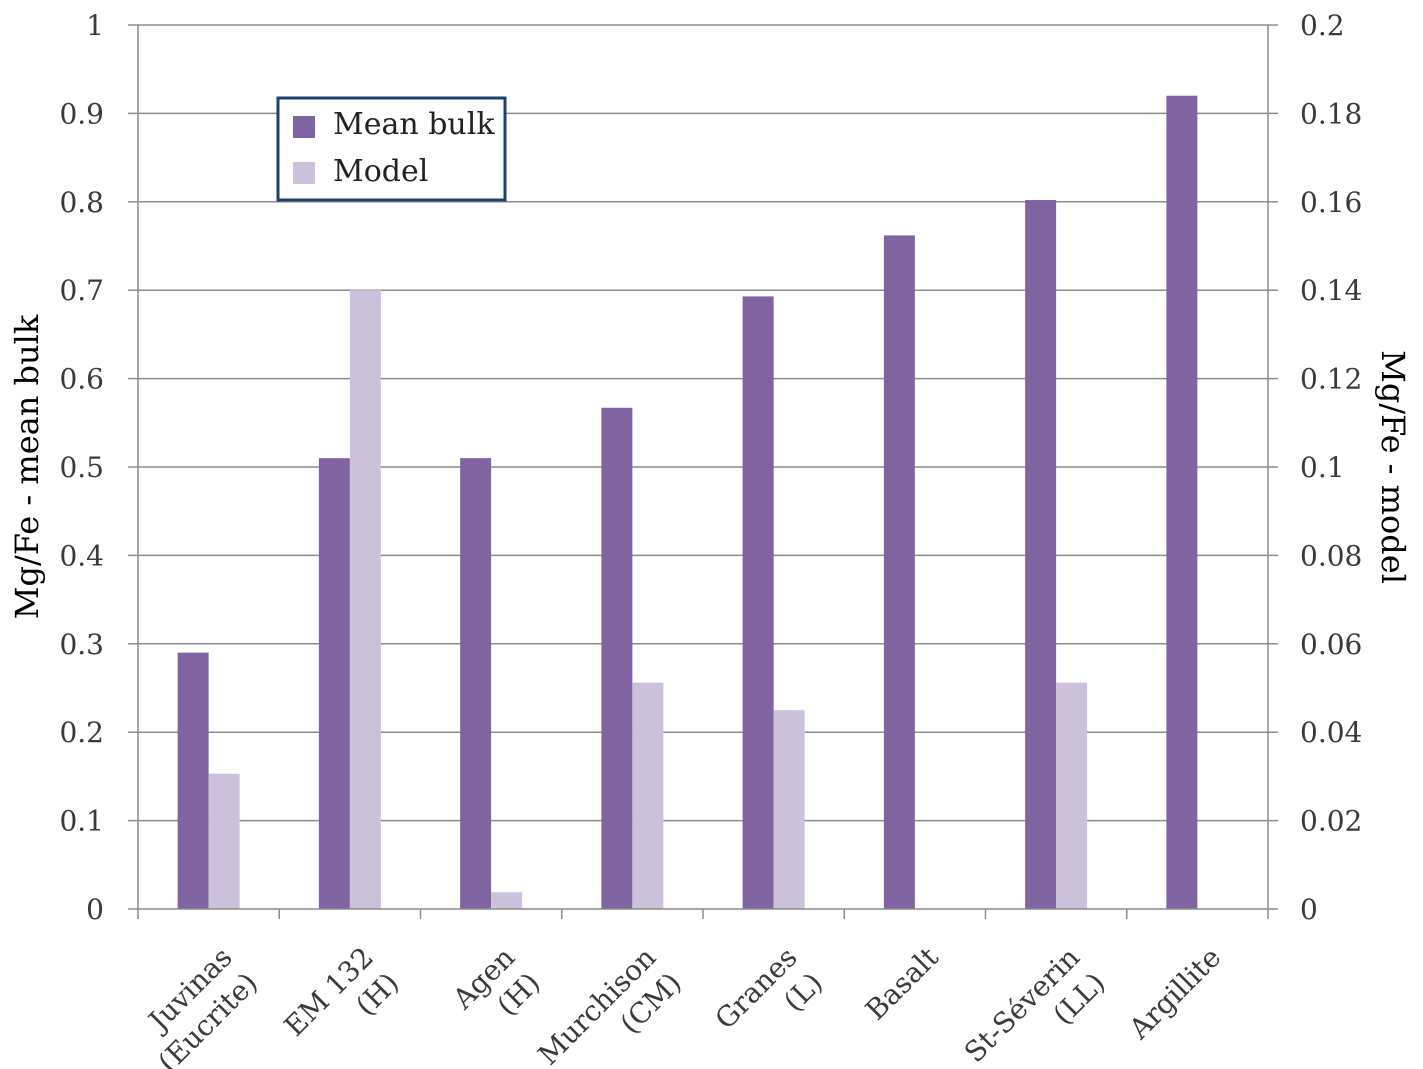 The height and width of the screenshot is (1069, 1423). Describe the element at coordinates (1331, 290) in the screenshot. I see `right-tick-label: 0.14` at that location.